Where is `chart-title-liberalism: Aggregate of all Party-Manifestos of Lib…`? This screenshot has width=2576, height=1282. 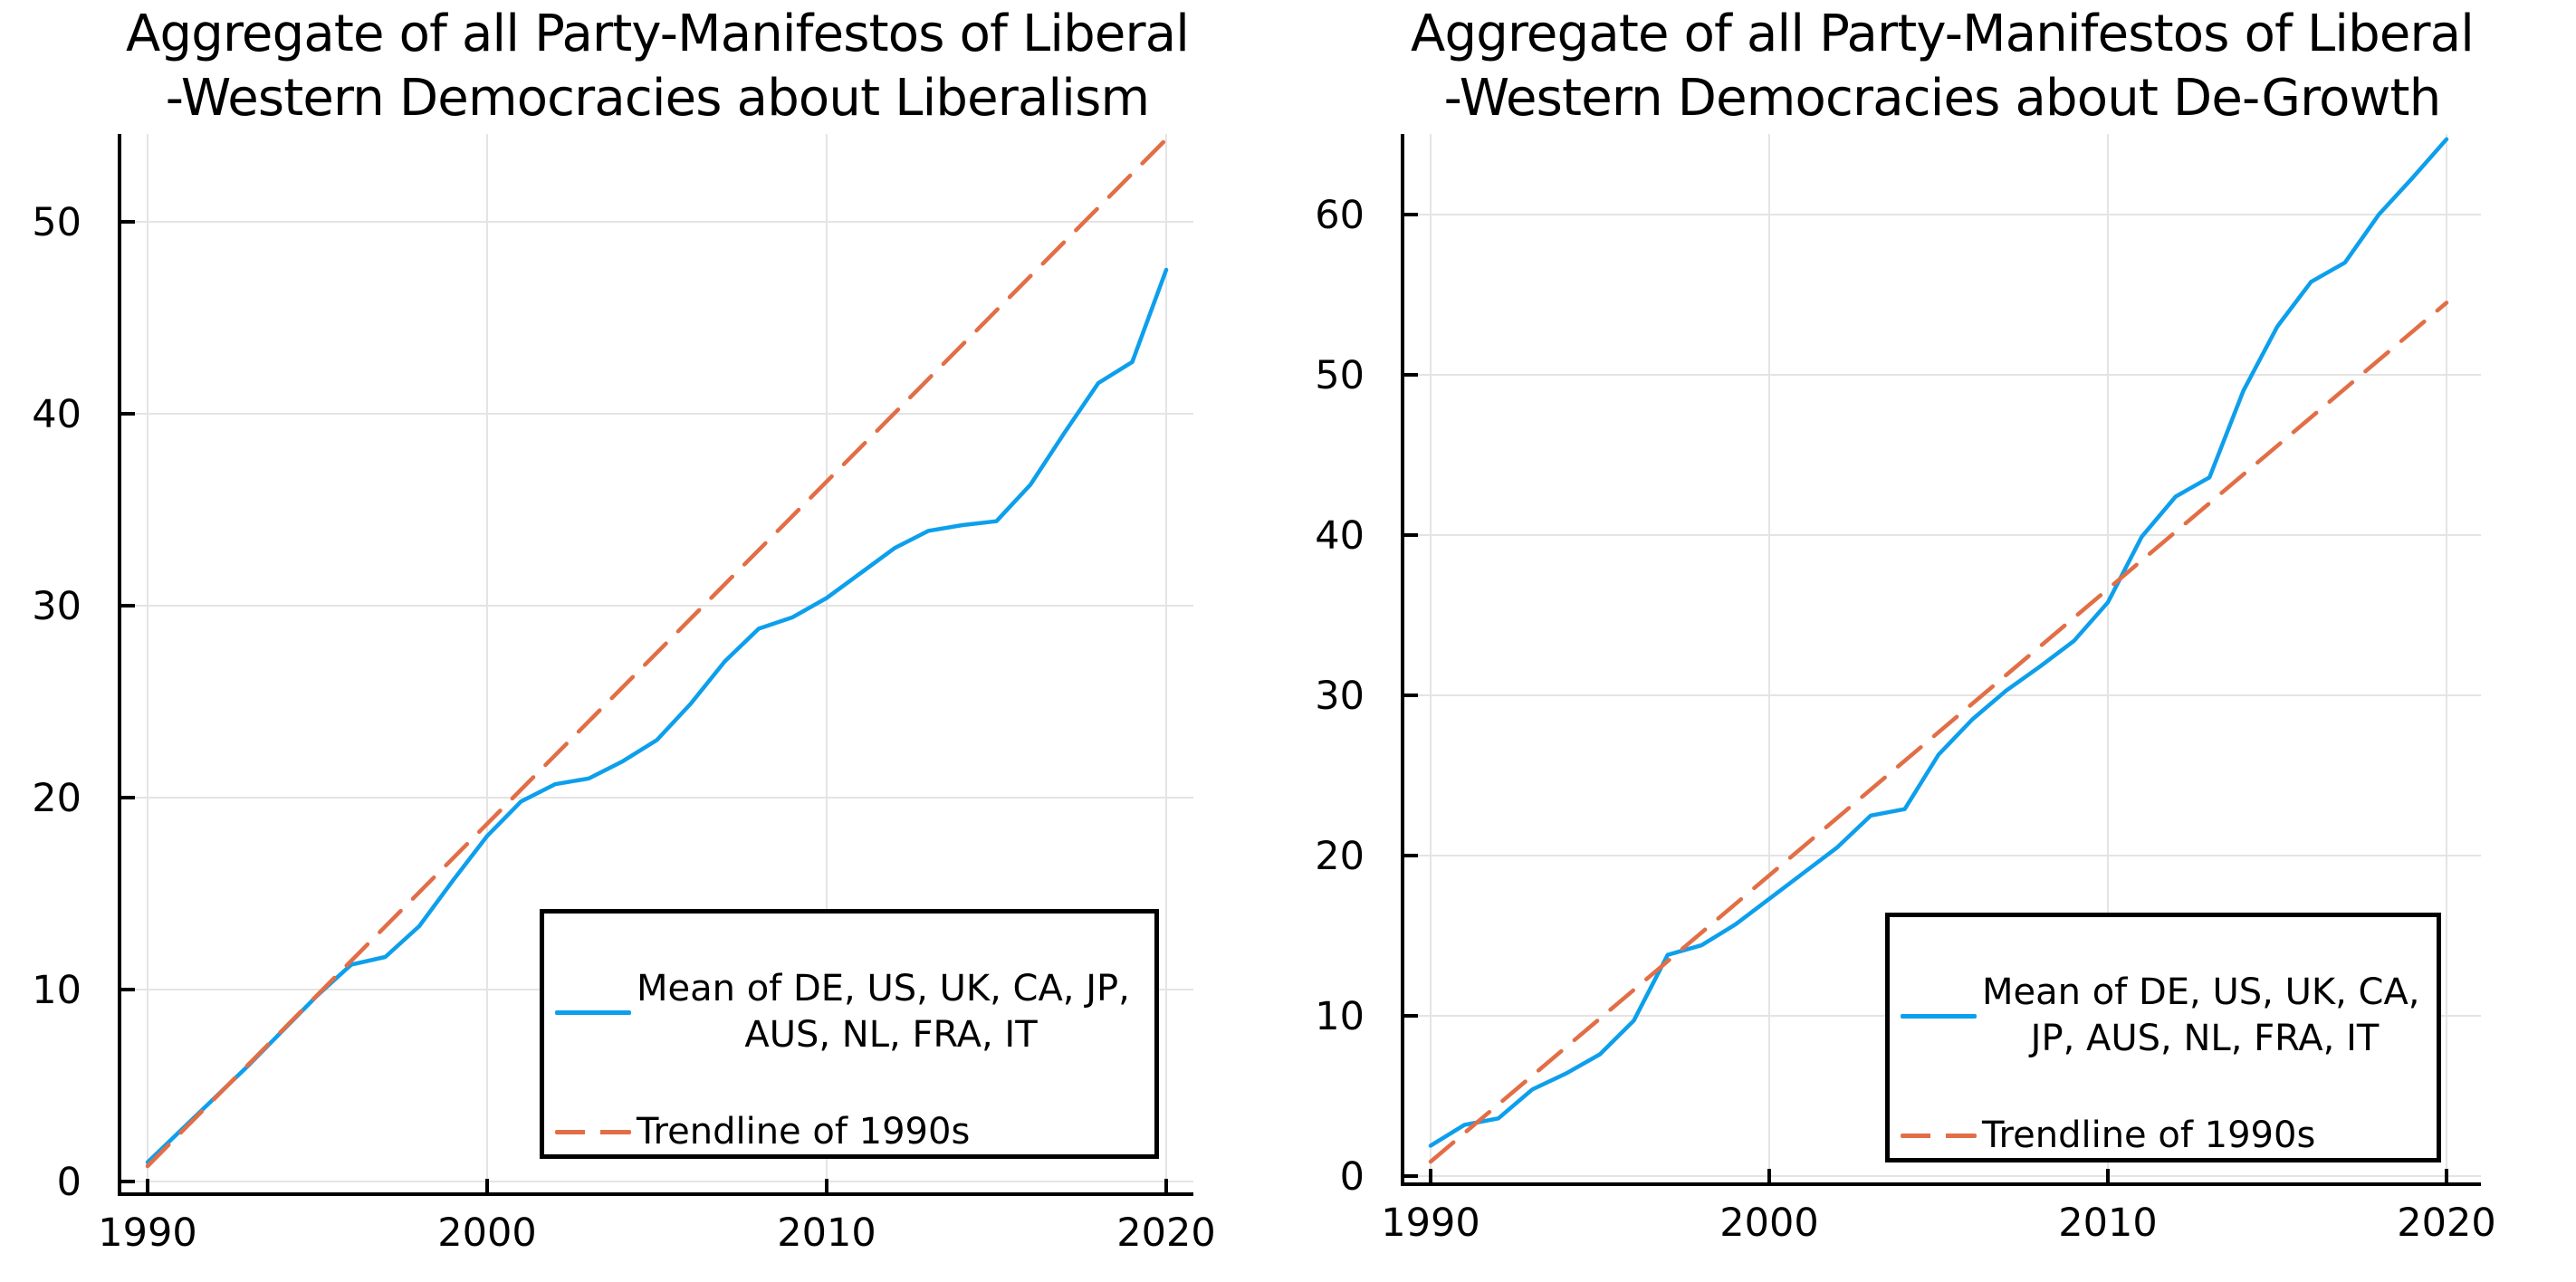
chart-title-liberalism: Aggregate of all Party-Manifestos of Lib… is located at coordinates (657, 66).